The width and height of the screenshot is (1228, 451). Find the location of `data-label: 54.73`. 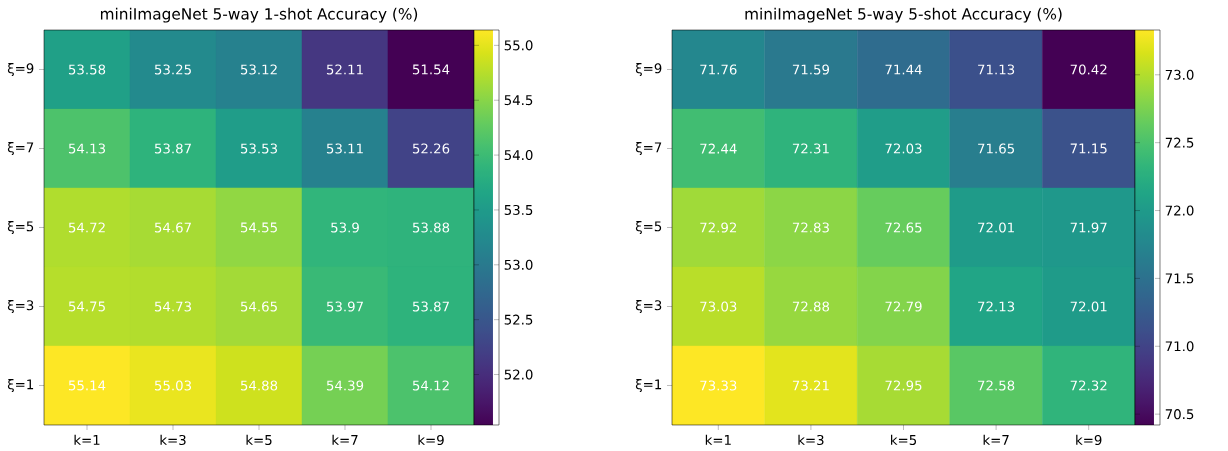

data-label: 54.73 is located at coordinates (173, 306).